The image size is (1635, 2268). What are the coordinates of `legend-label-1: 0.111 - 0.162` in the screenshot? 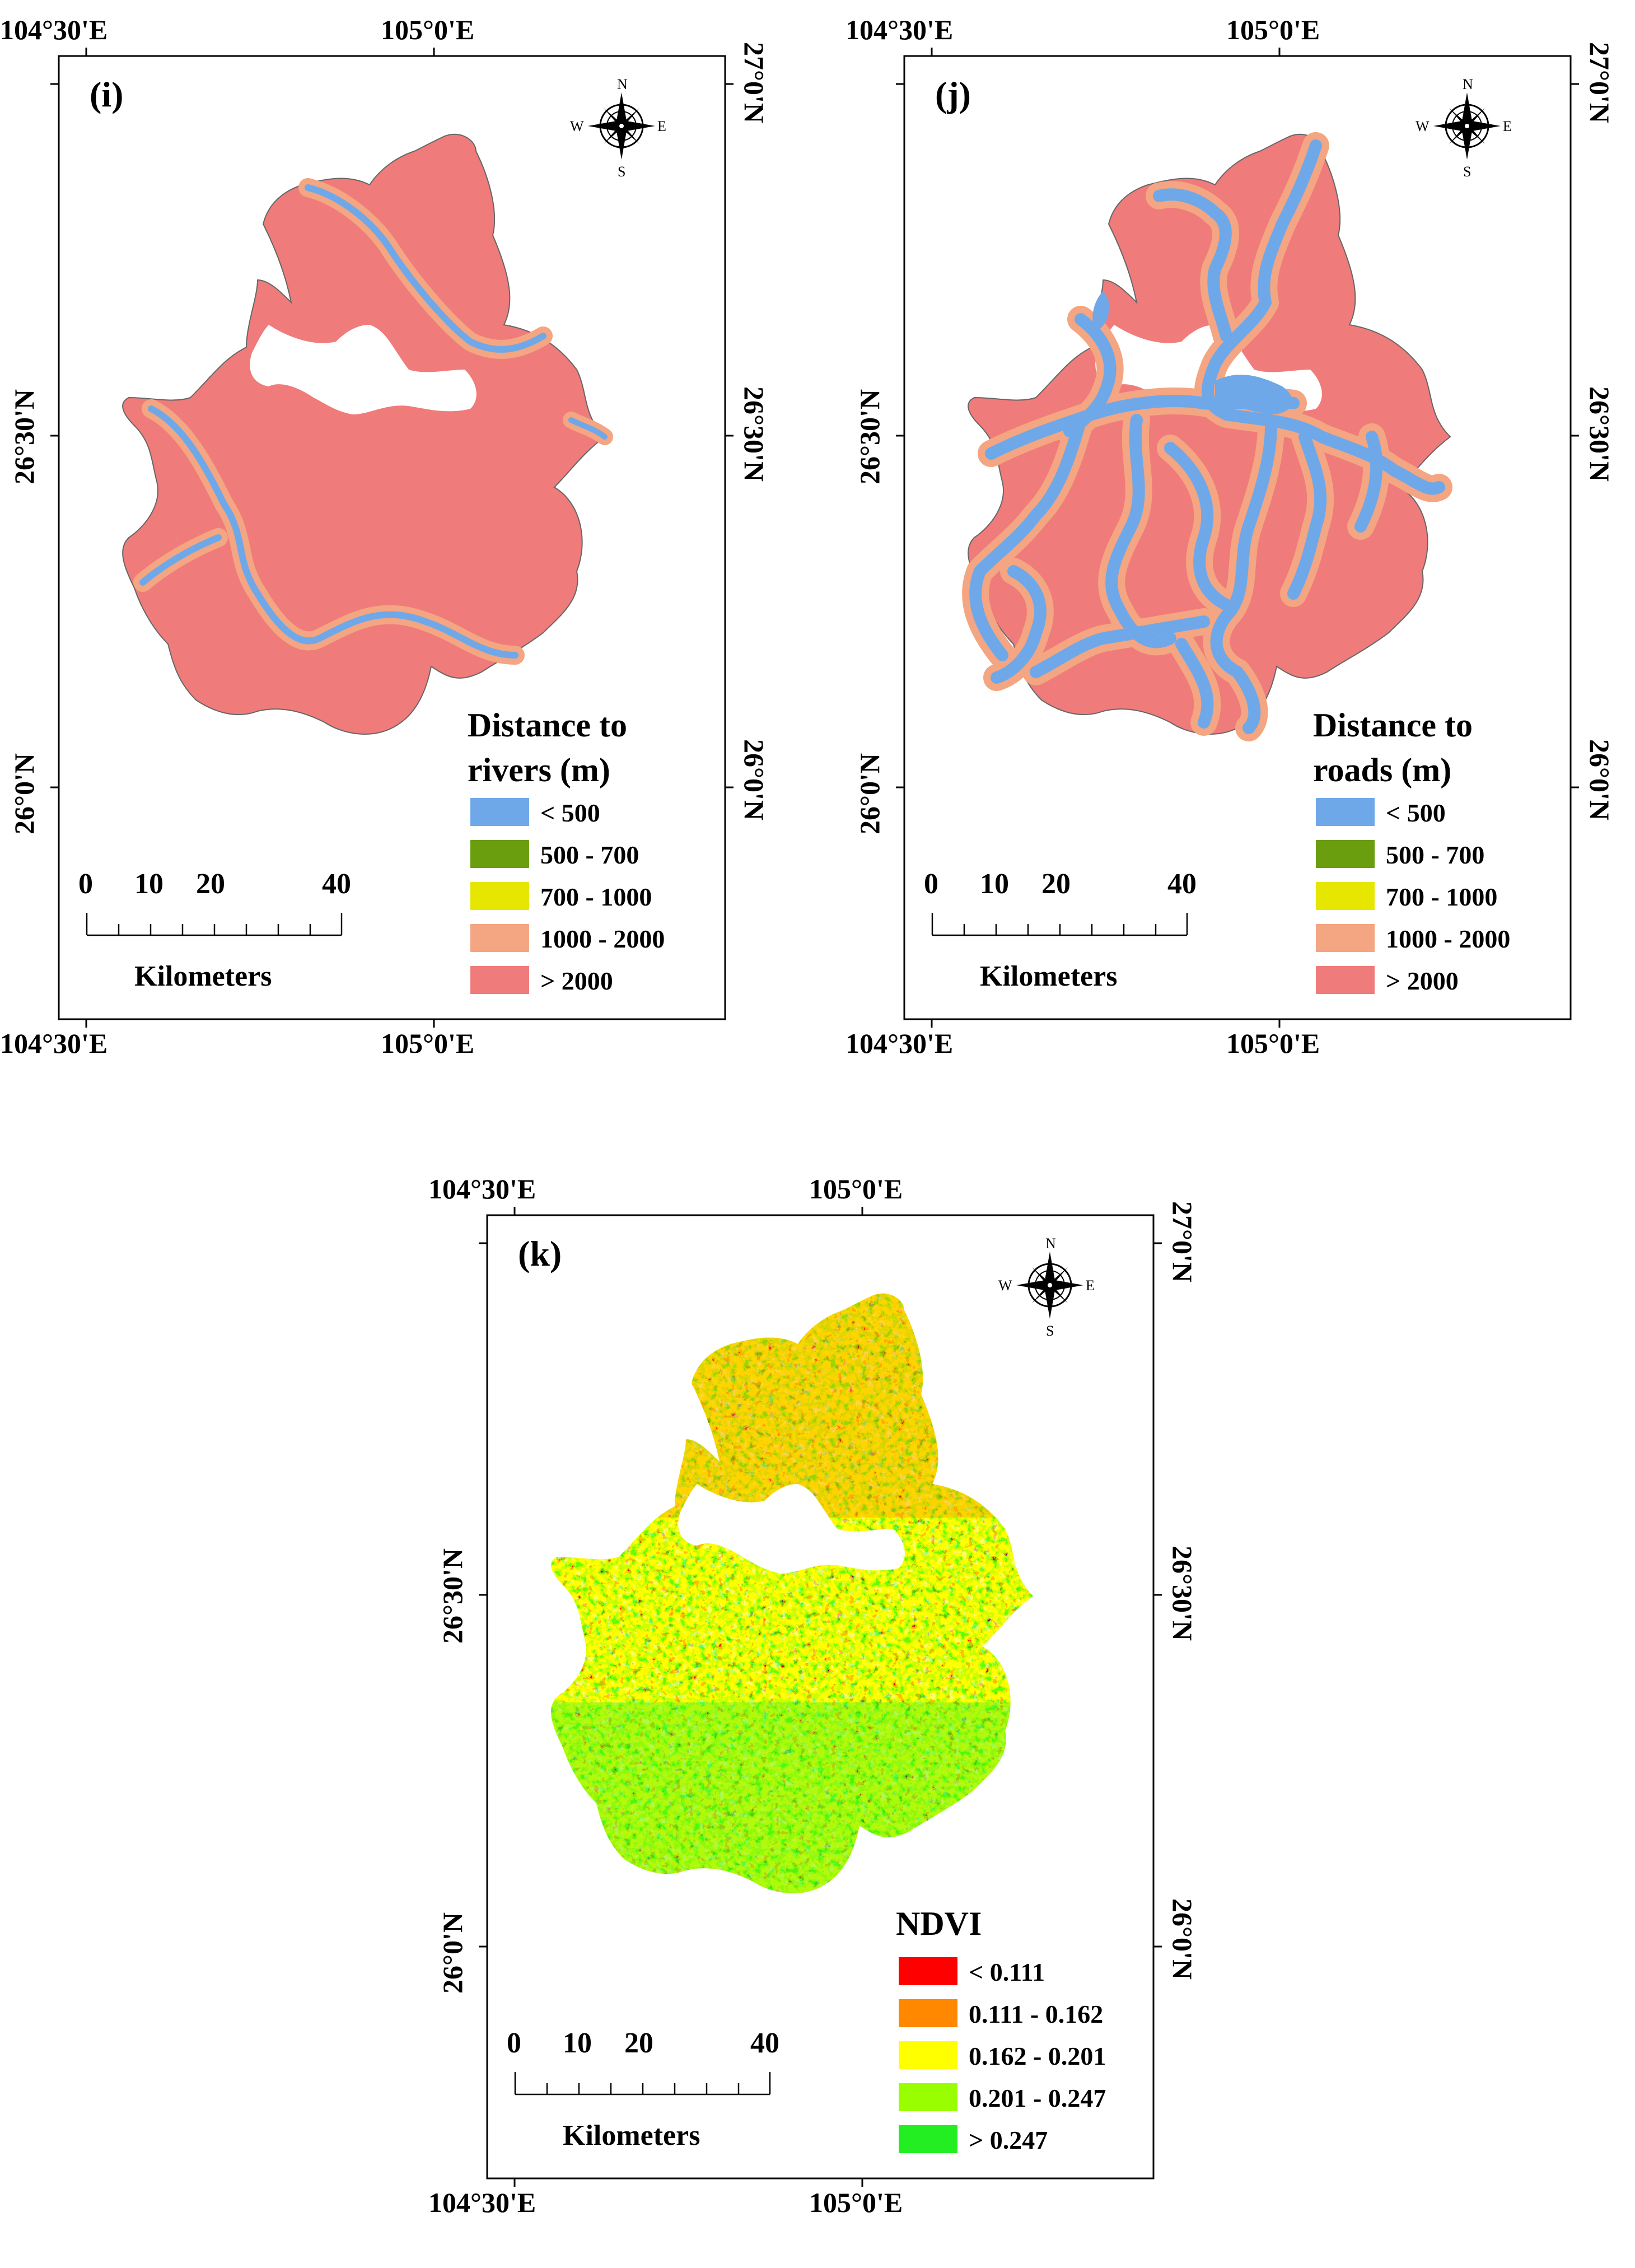 It's located at (1036, 2014).